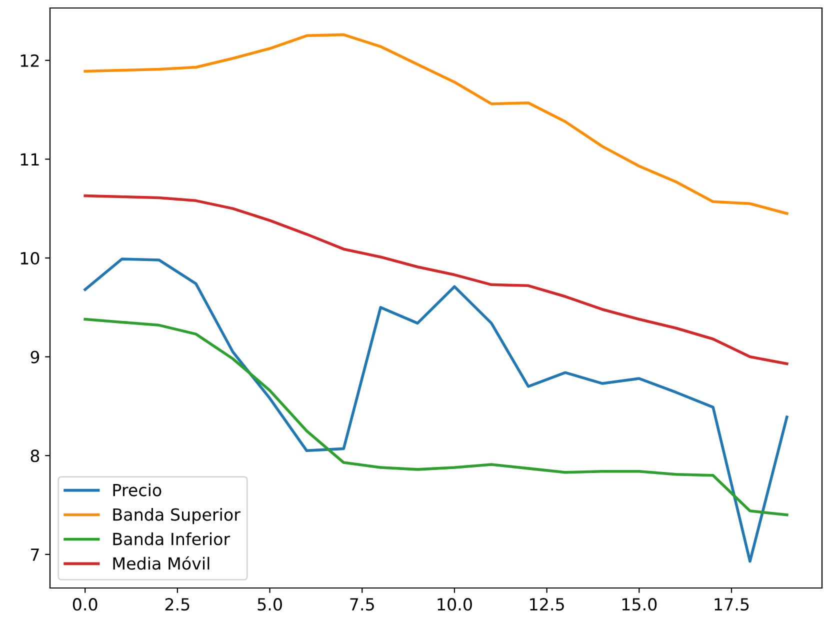 This screenshot has width=824, height=630. Describe the element at coordinates (35, 357) in the screenshot. I see `y-tick-label: 9` at that location.